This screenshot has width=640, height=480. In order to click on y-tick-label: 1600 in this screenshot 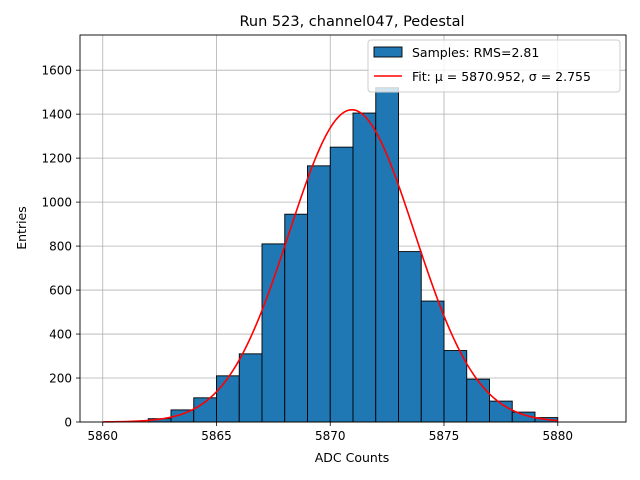, I will do `click(56, 71)`.